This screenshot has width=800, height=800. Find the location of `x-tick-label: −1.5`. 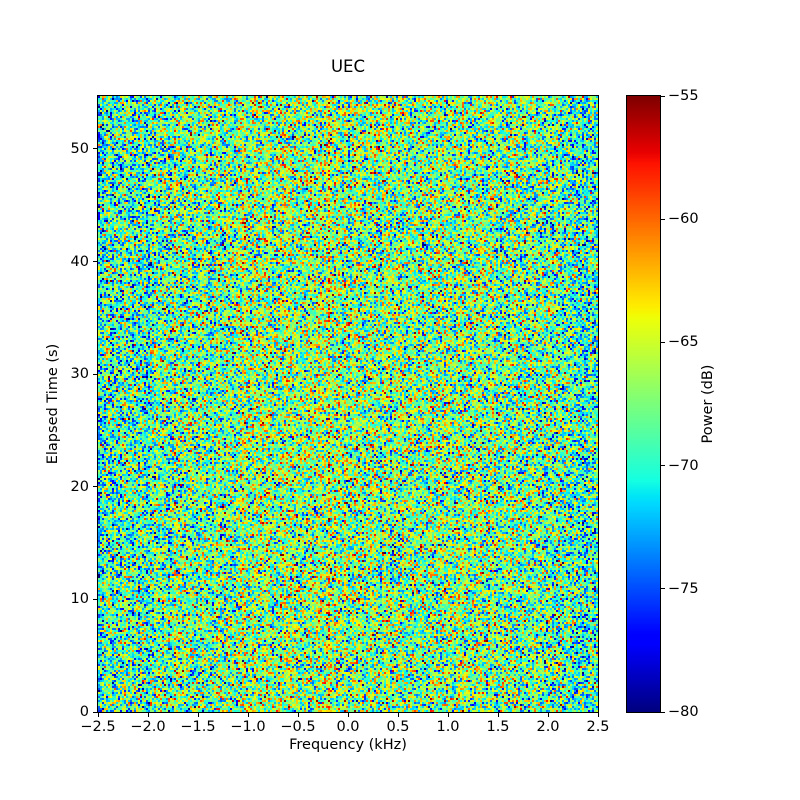

x-tick-label: −1.5 is located at coordinates (198, 727).